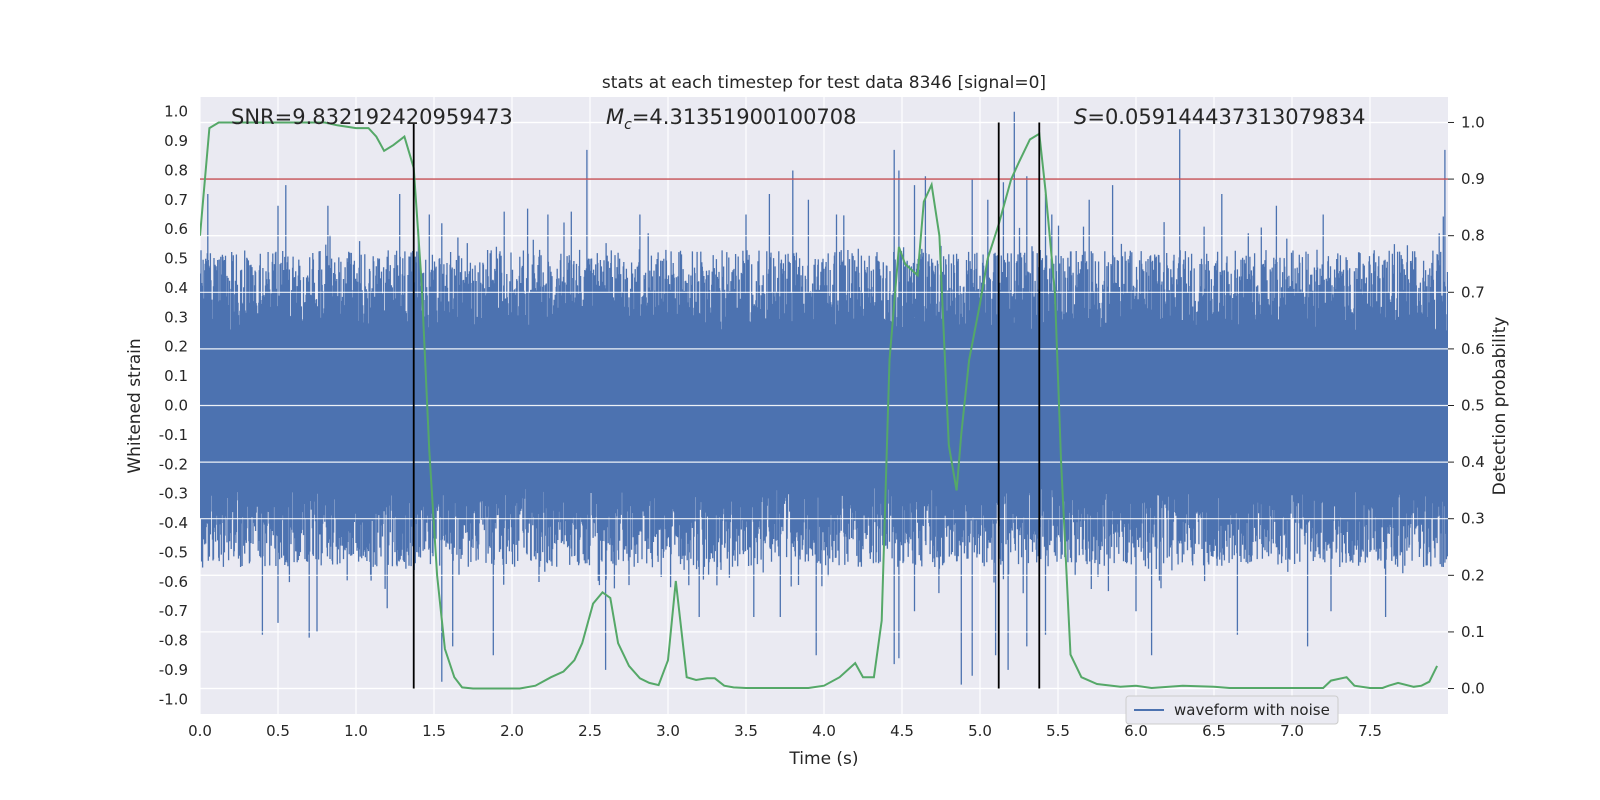  Describe the element at coordinates (1292, 731) in the screenshot. I see `x-tick-label: 7.0` at that location.